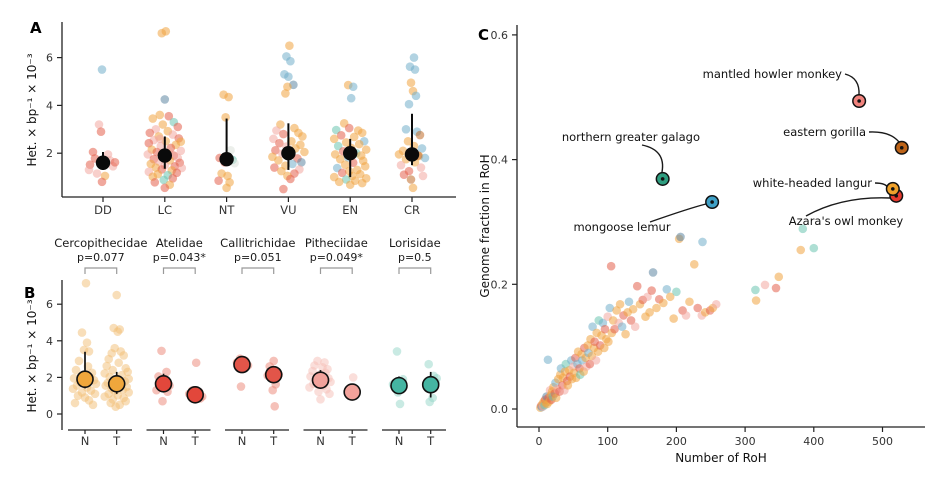 This screenshot has height=491, width=936. Describe the element at coordinates (29, 293) in the screenshot. I see `panel-b-letter: B` at that location.